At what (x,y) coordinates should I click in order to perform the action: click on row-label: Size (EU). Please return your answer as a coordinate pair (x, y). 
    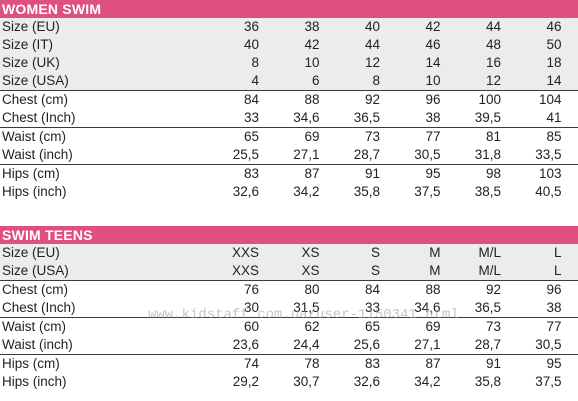
    Looking at the image, I should click on (31, 252).